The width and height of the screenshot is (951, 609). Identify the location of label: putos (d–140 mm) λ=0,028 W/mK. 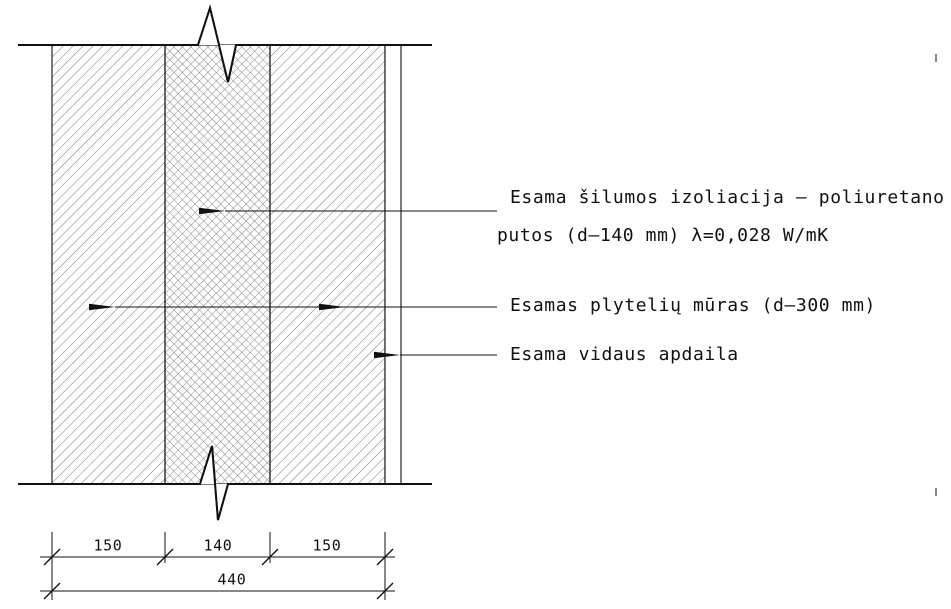
(663, 235).